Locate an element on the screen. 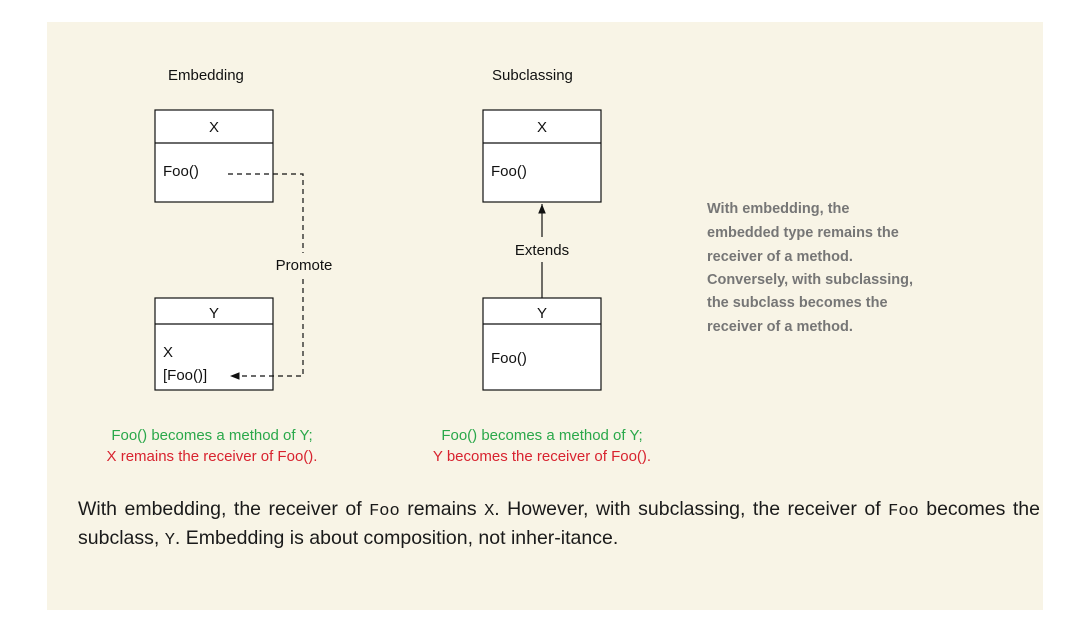 The width and height of the screenshot is (1089, 633). caption-text: With embedding, the receiver of is located at coordinates (224, 509).